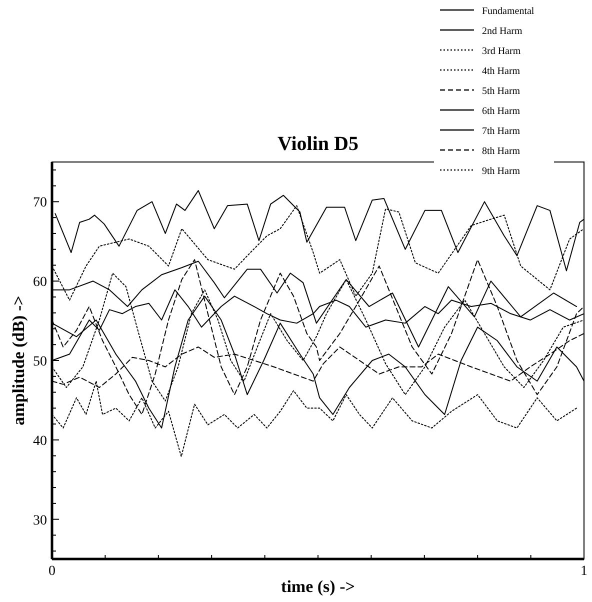 The height and width of the screenshot is (602, 592). I want to click on x-tick-label: 0, so click(52, 571).